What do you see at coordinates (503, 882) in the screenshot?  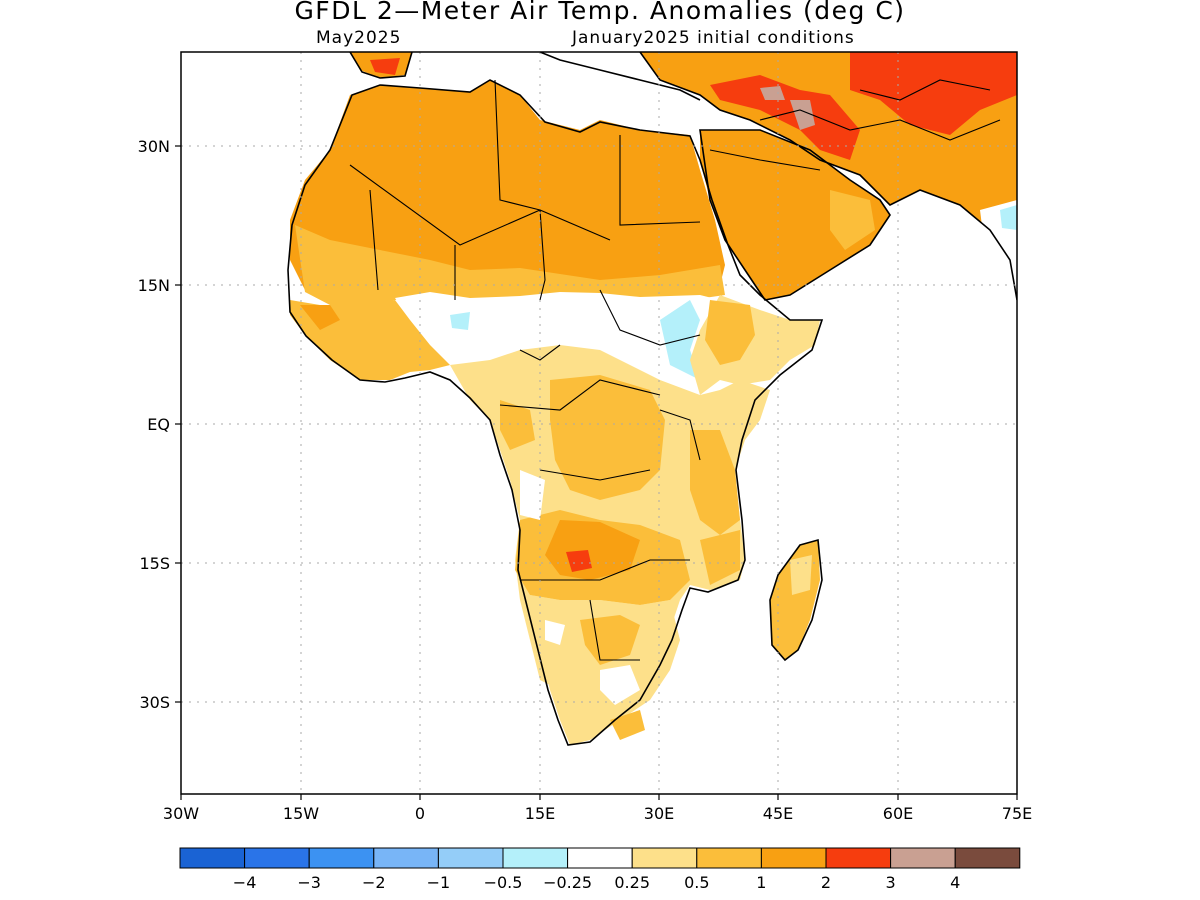 I see `colorbar-label: −0.5` at bounding box center [503, 882].